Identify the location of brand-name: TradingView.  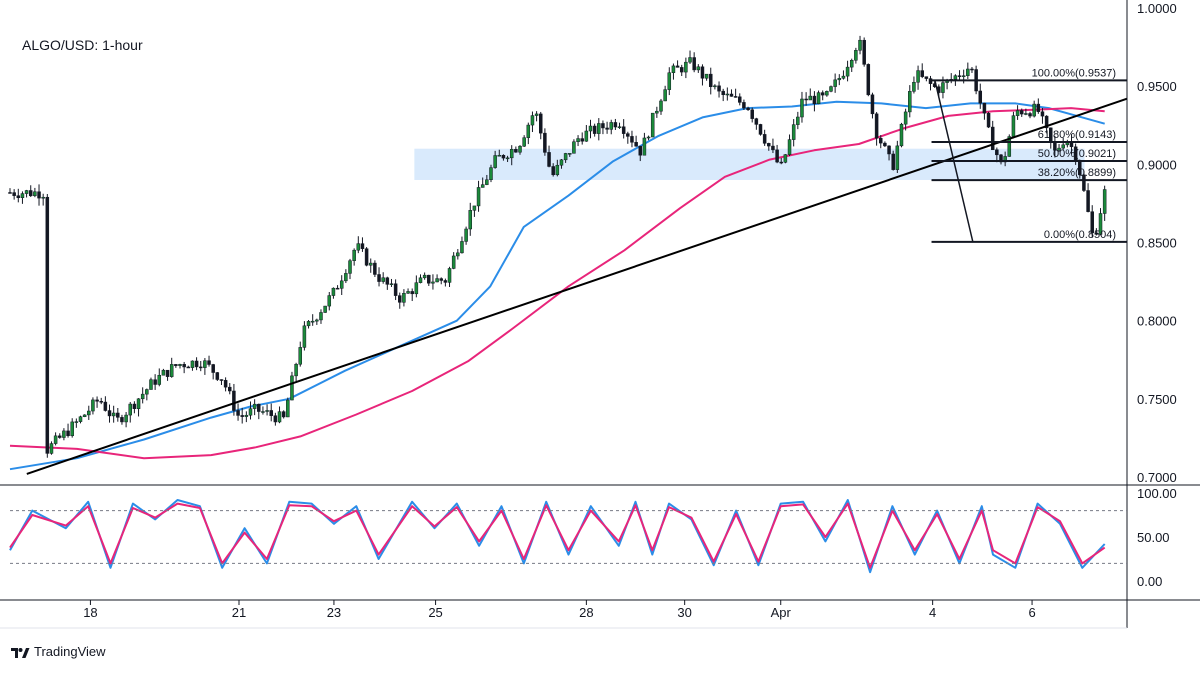
(70, 651).